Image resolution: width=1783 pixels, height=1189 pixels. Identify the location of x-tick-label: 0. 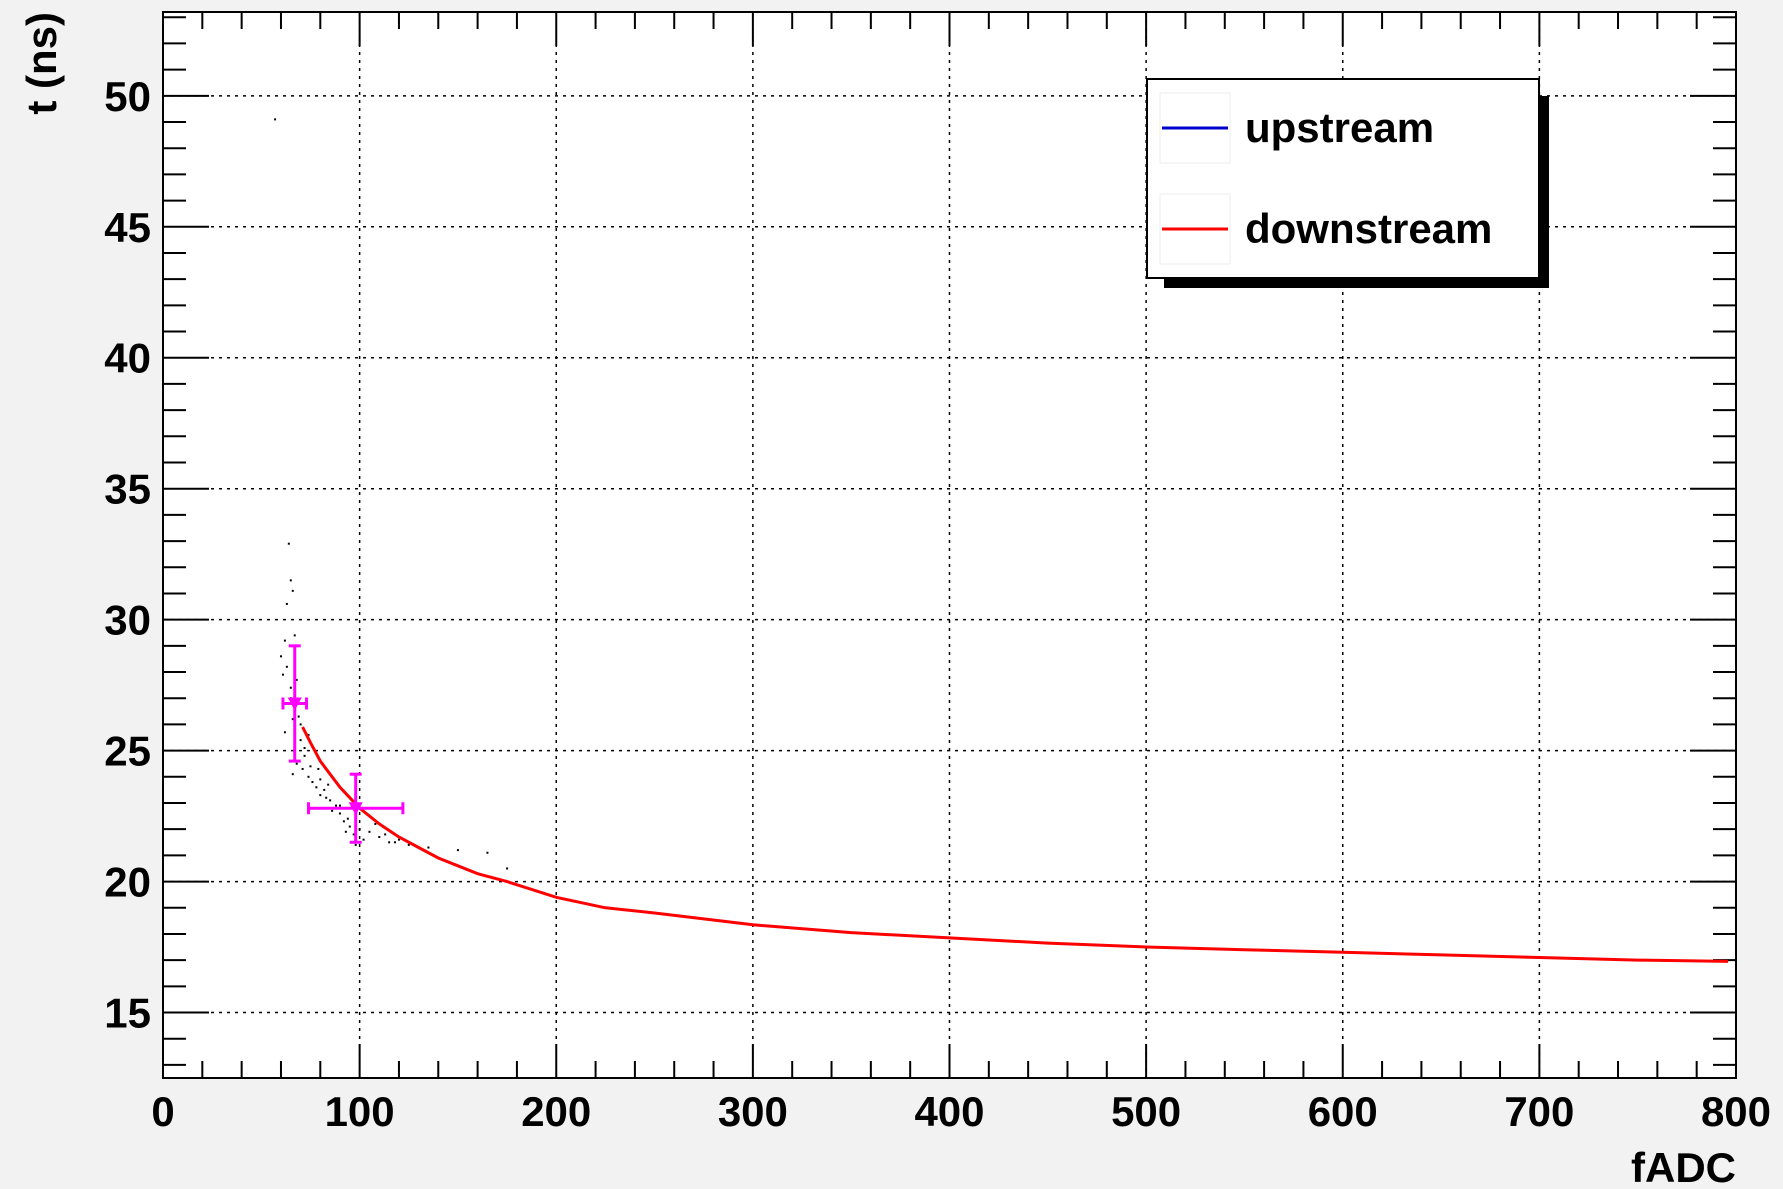
(162, 1111).